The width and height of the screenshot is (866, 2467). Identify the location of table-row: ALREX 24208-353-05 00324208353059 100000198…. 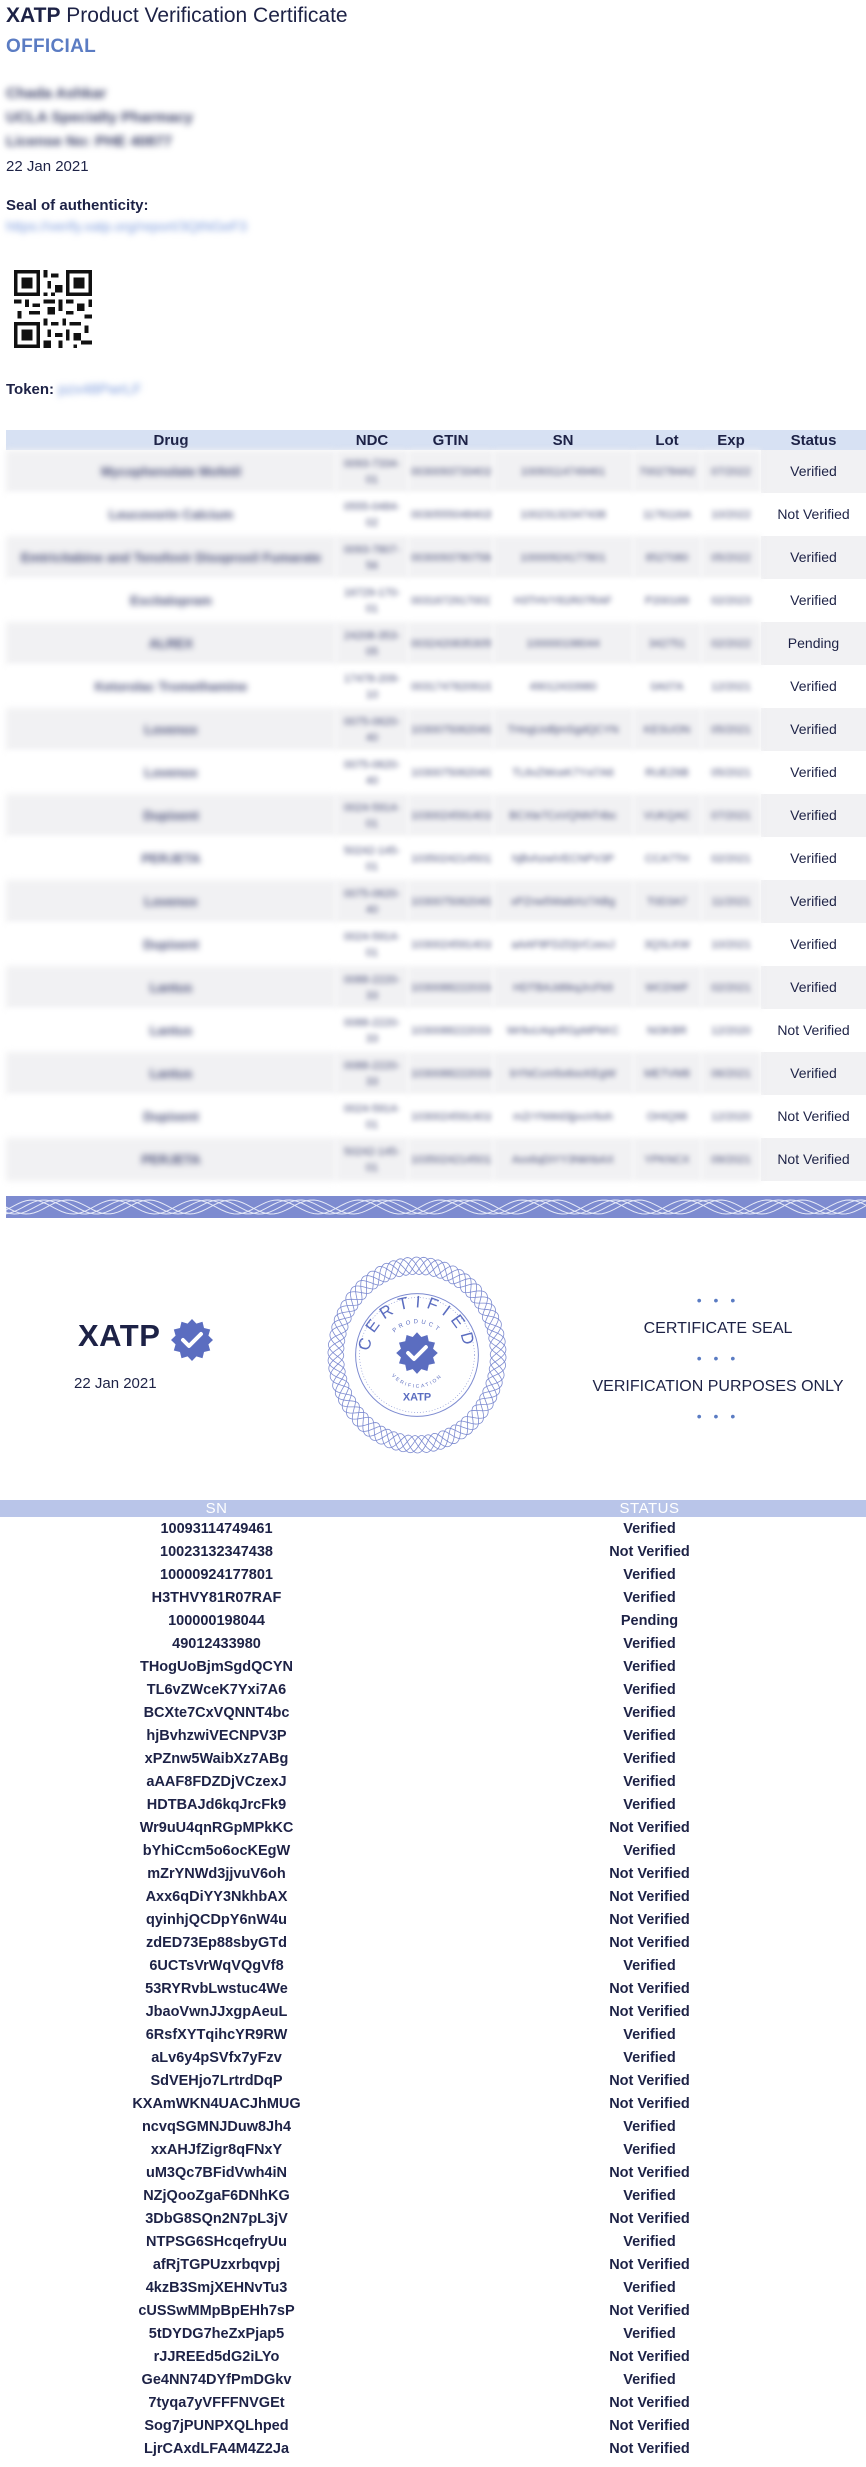
(436, 643).